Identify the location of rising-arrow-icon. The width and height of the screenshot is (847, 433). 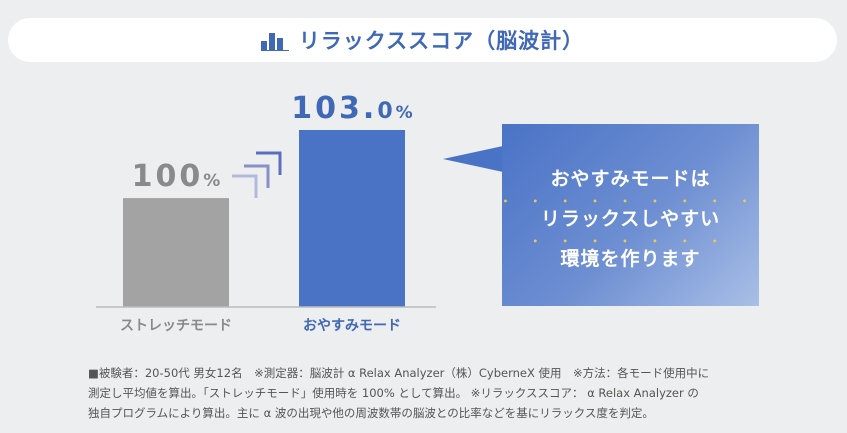
(257, 174).